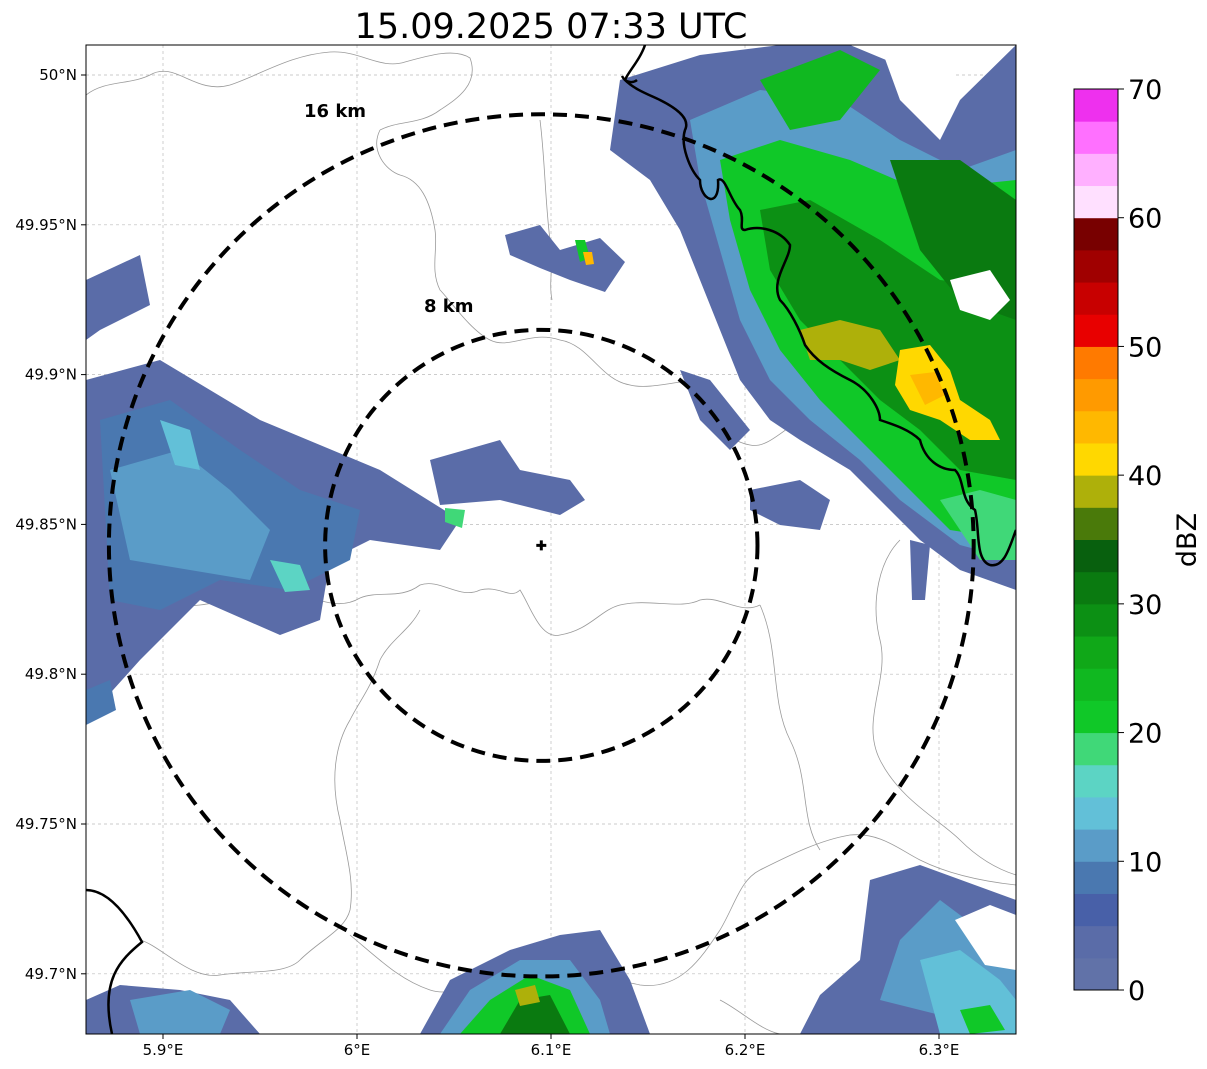 The width and height of the screenshot is (1207, 1069). Describe the element at coordinates (551, 1050) in the screenshot. I see `lon-tick-label: 6.1°E` at that location.